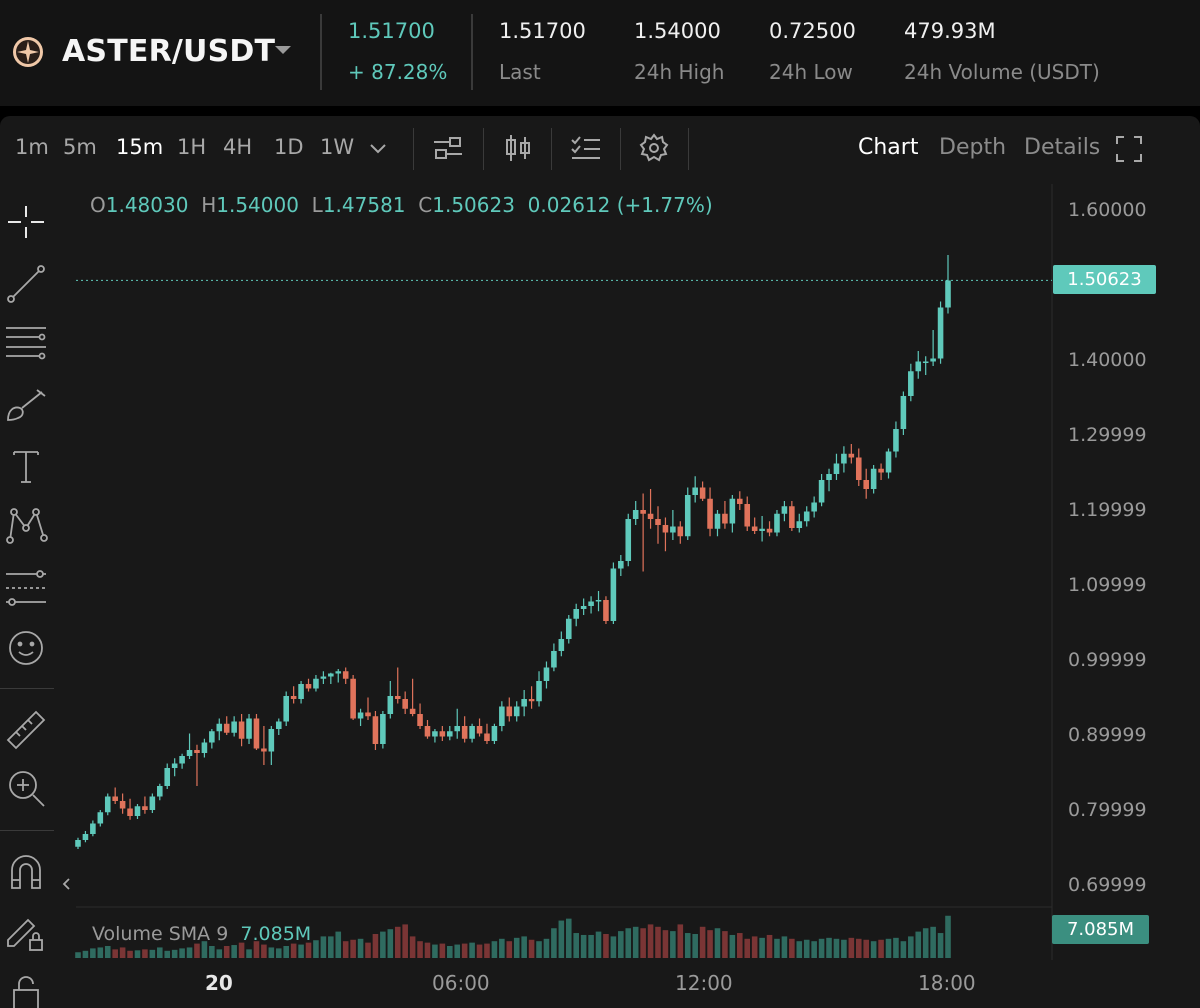  What do you see at coordinates (518, 148) in the screenshot?
I see `candle-type-icon` at bounding box center [518, 148].